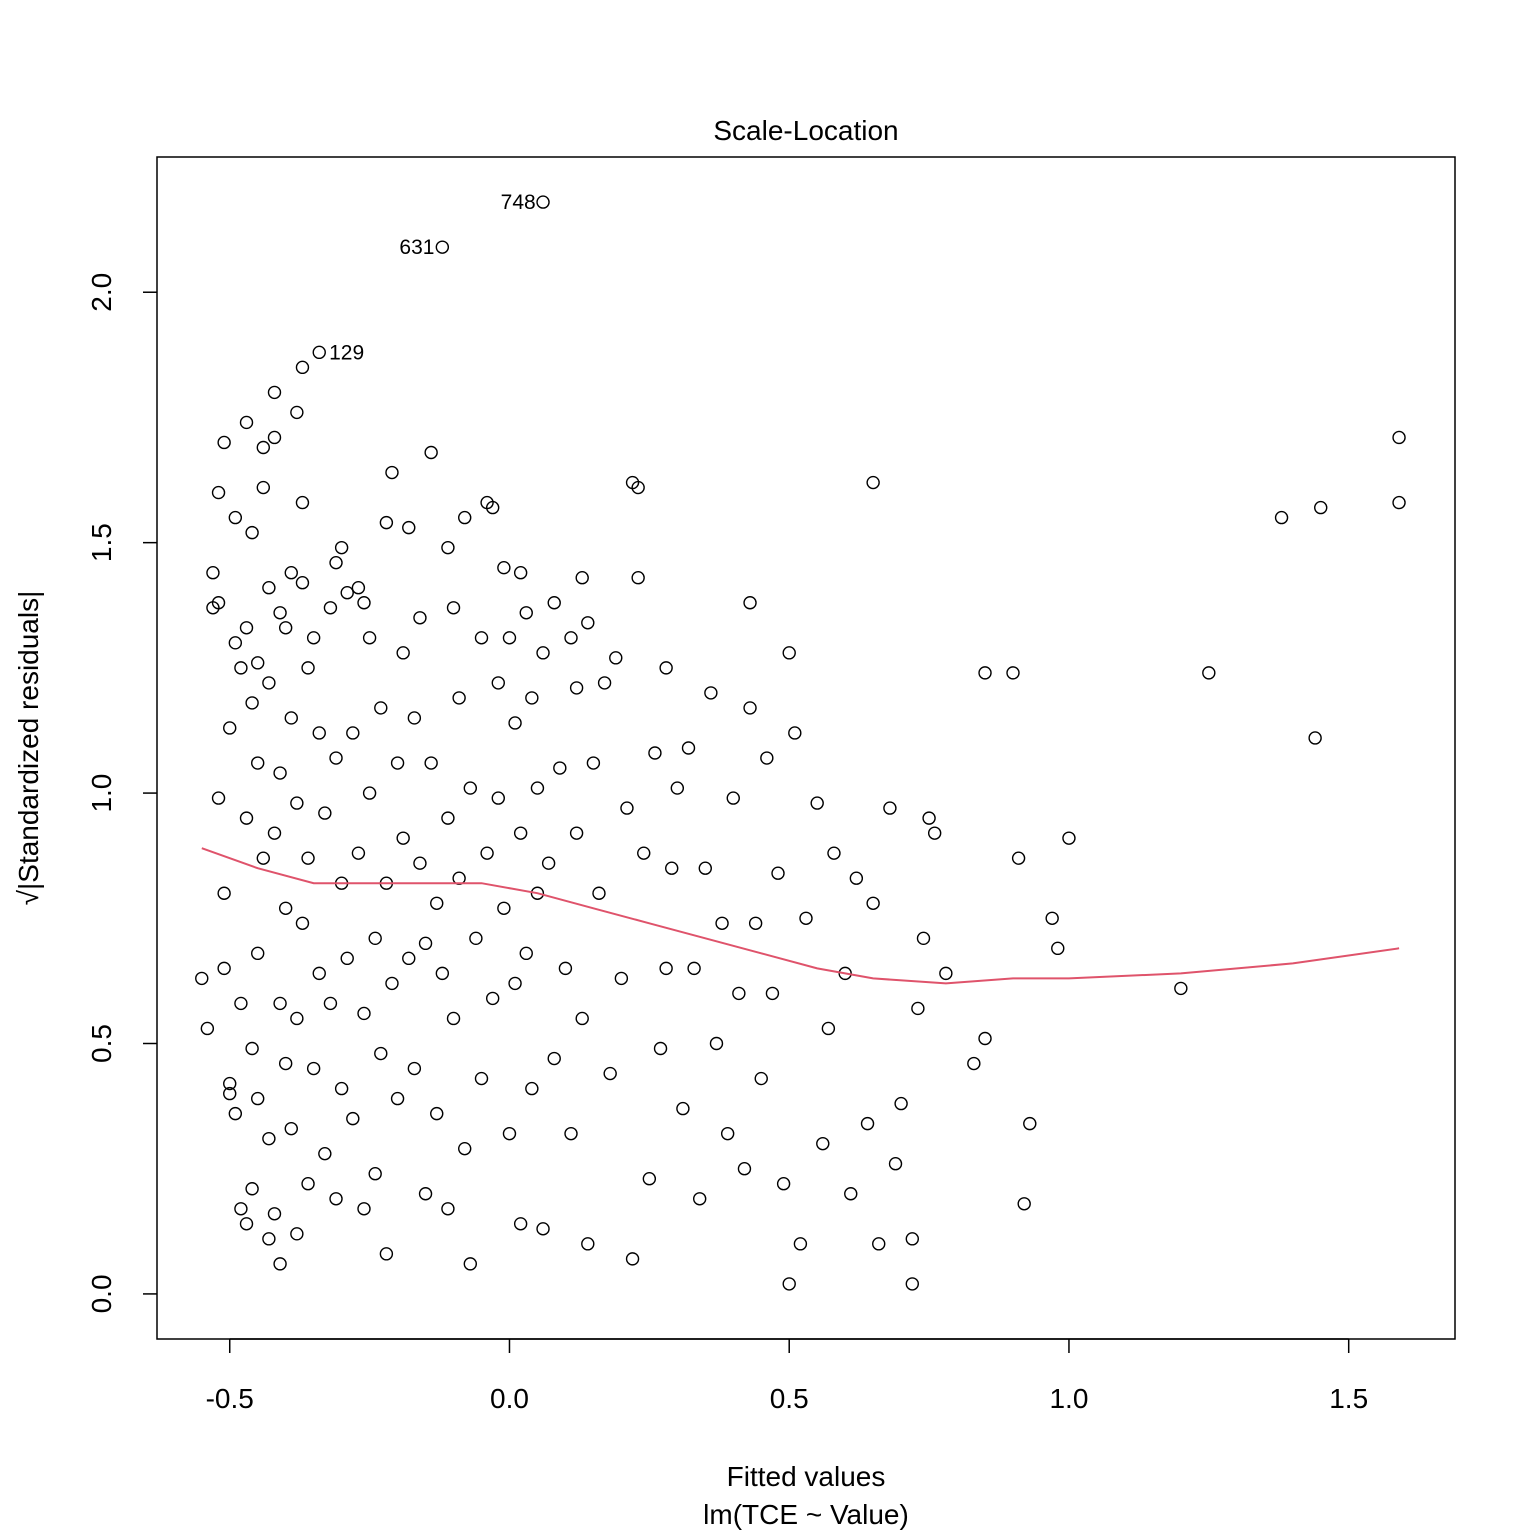  I want to click on x-axis: -0.5 0.0 0.5 1.0 1.5, so click(787, 1376).